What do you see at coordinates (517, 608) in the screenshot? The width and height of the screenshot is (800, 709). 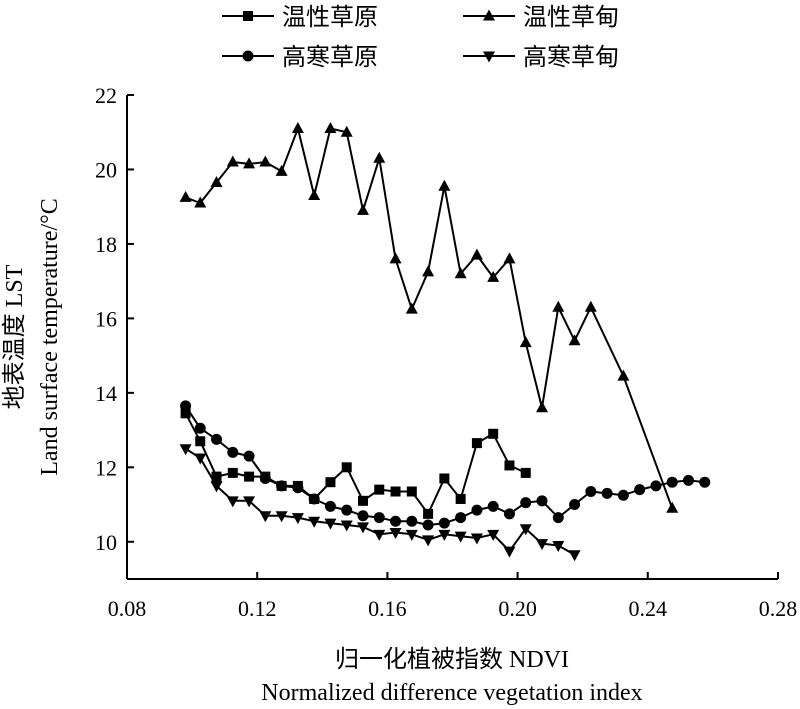 I see `x-tick-label: 0.20` at bounding box center [517, 608].